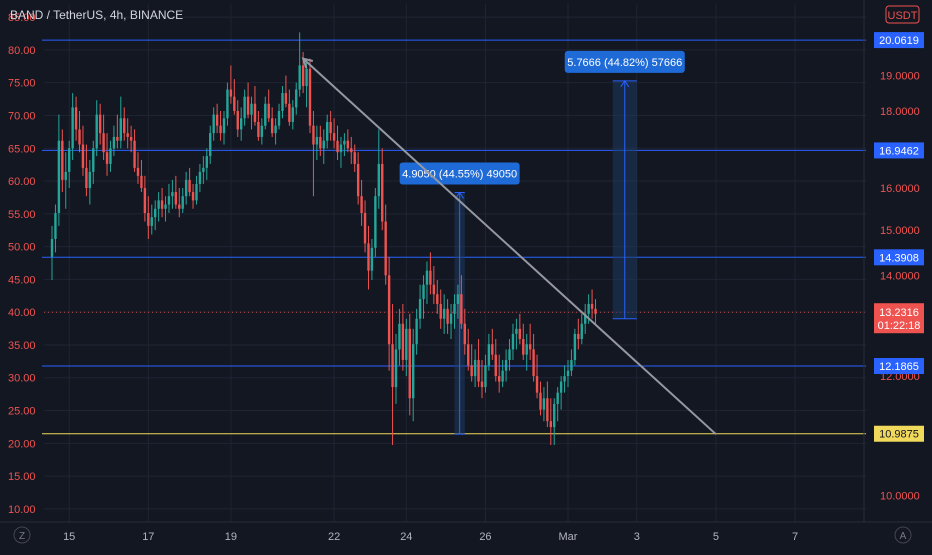 The height and width of the screenshot is (555, 932). I want to click on right-axis-tick: 16.0000, so click(900, 189).